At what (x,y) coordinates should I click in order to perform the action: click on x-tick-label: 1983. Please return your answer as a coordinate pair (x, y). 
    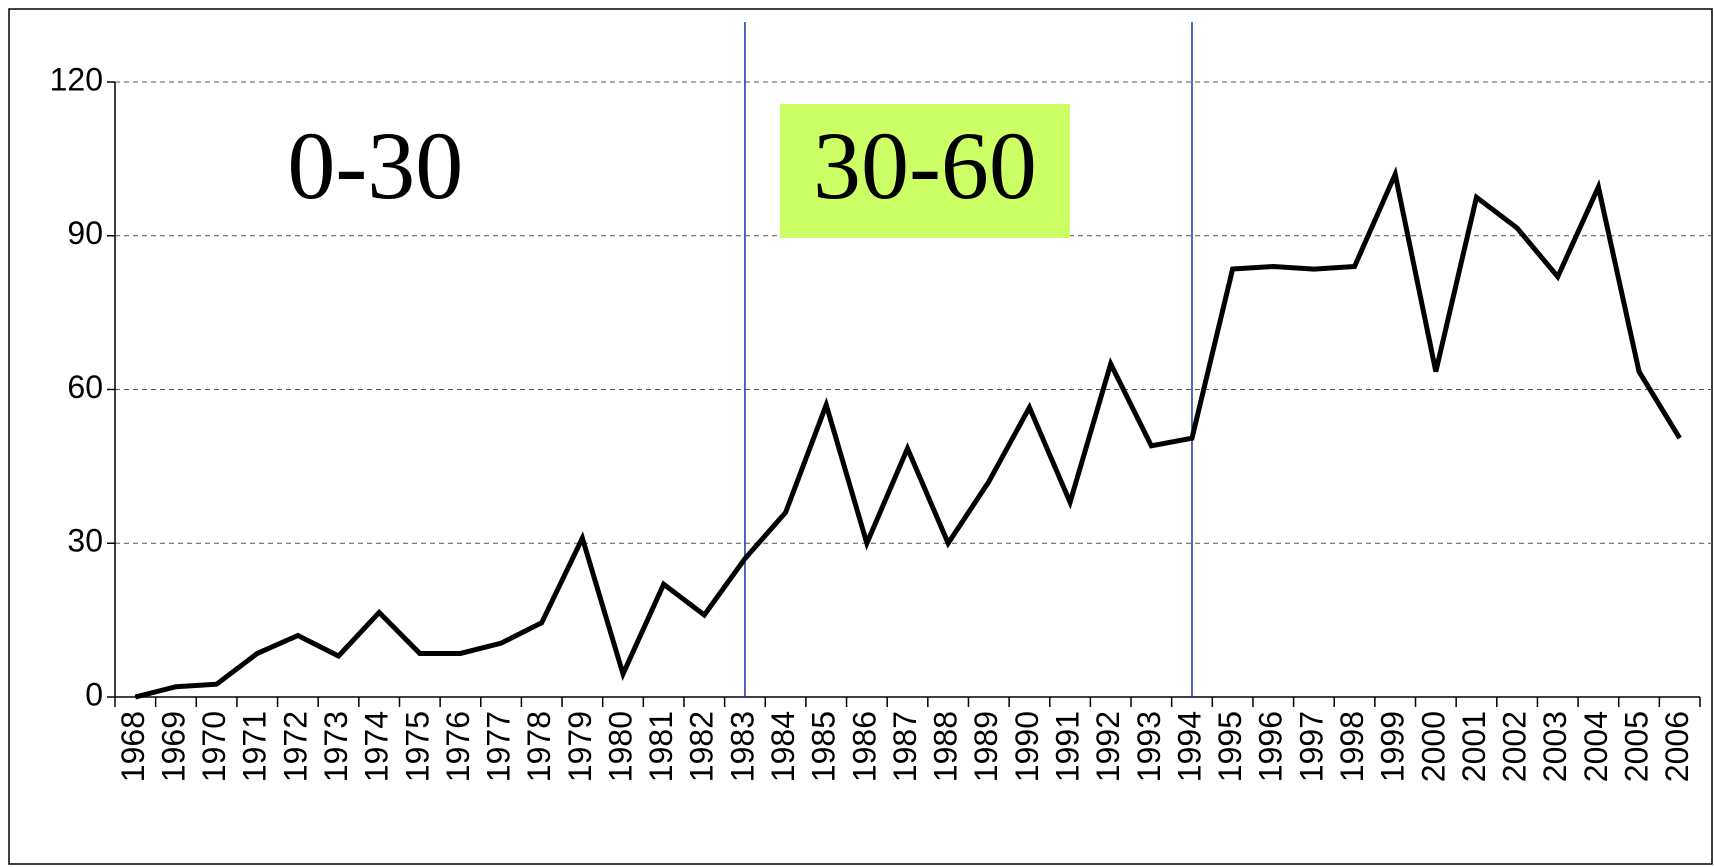
    Looking at the image, I should click on (742, 746).